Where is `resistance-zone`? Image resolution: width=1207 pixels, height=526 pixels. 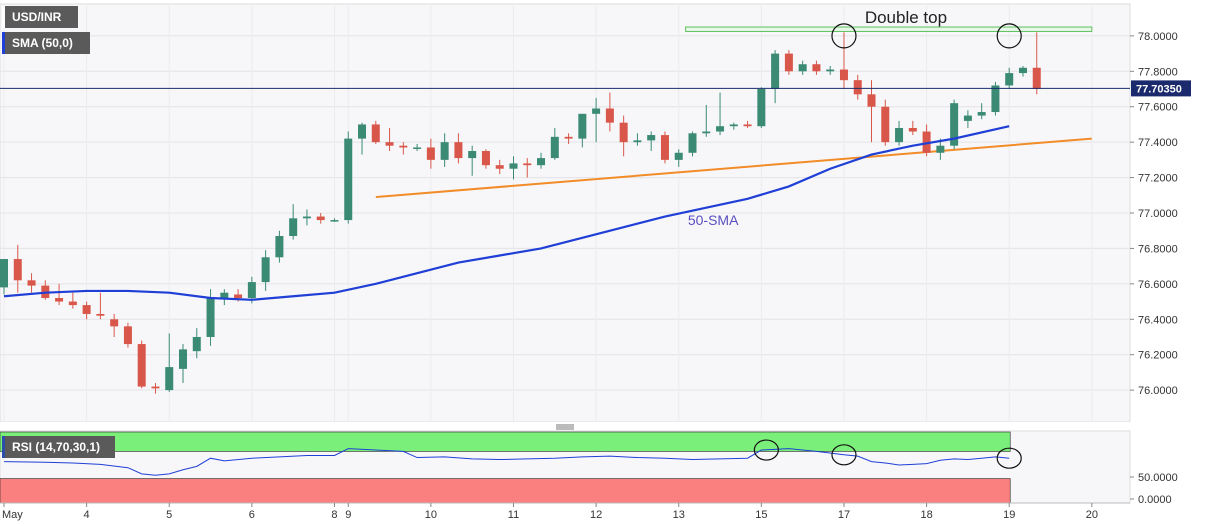
resistance-zone is located at coordinates (889, 29).